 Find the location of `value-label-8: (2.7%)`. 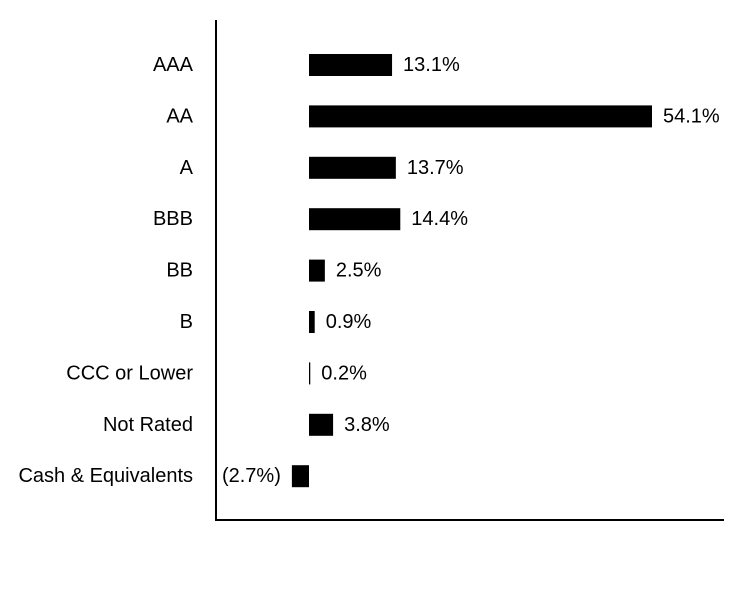

value-label-8: (2.7%) is located at coordinates (251, 476).